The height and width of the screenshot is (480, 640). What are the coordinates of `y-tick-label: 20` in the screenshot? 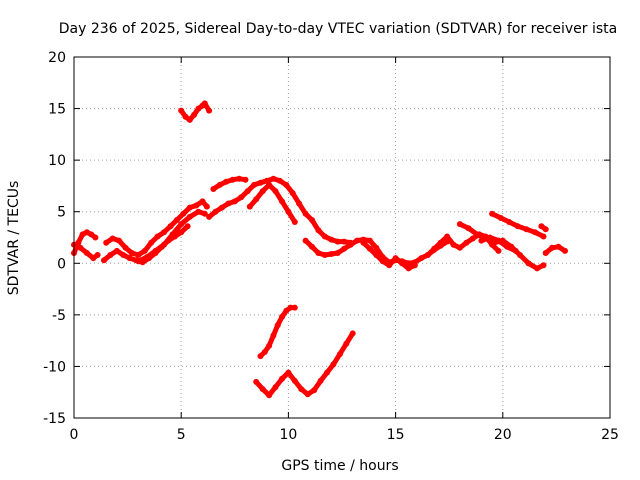 It's located at (57, 58).